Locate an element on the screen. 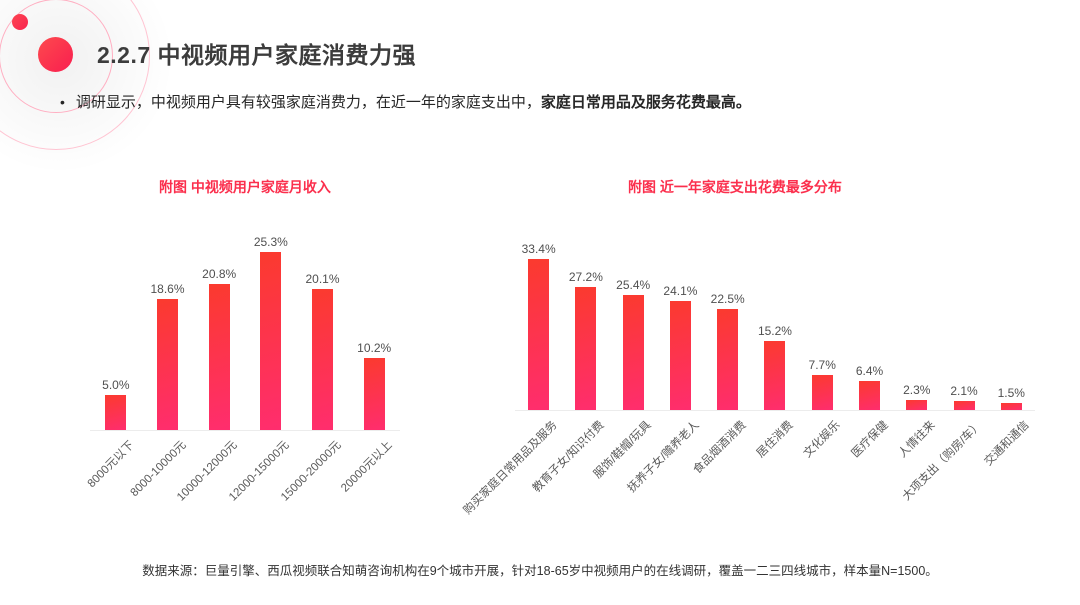  bar-value-label: 22.5% is located at coordinates (727, 298).